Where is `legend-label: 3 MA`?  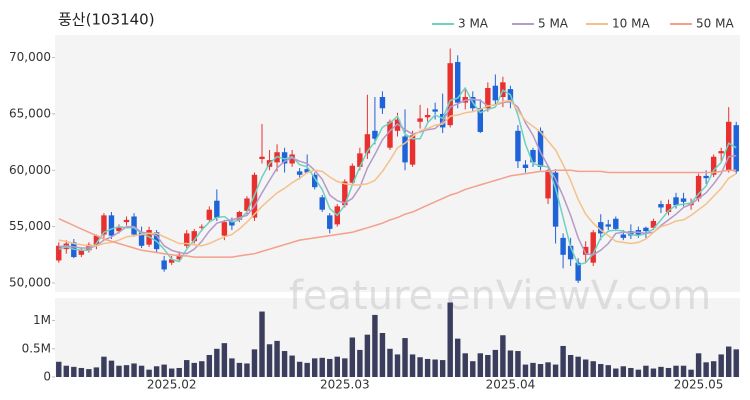
legend-label: 3 MA is located at coordinates (473, 24).